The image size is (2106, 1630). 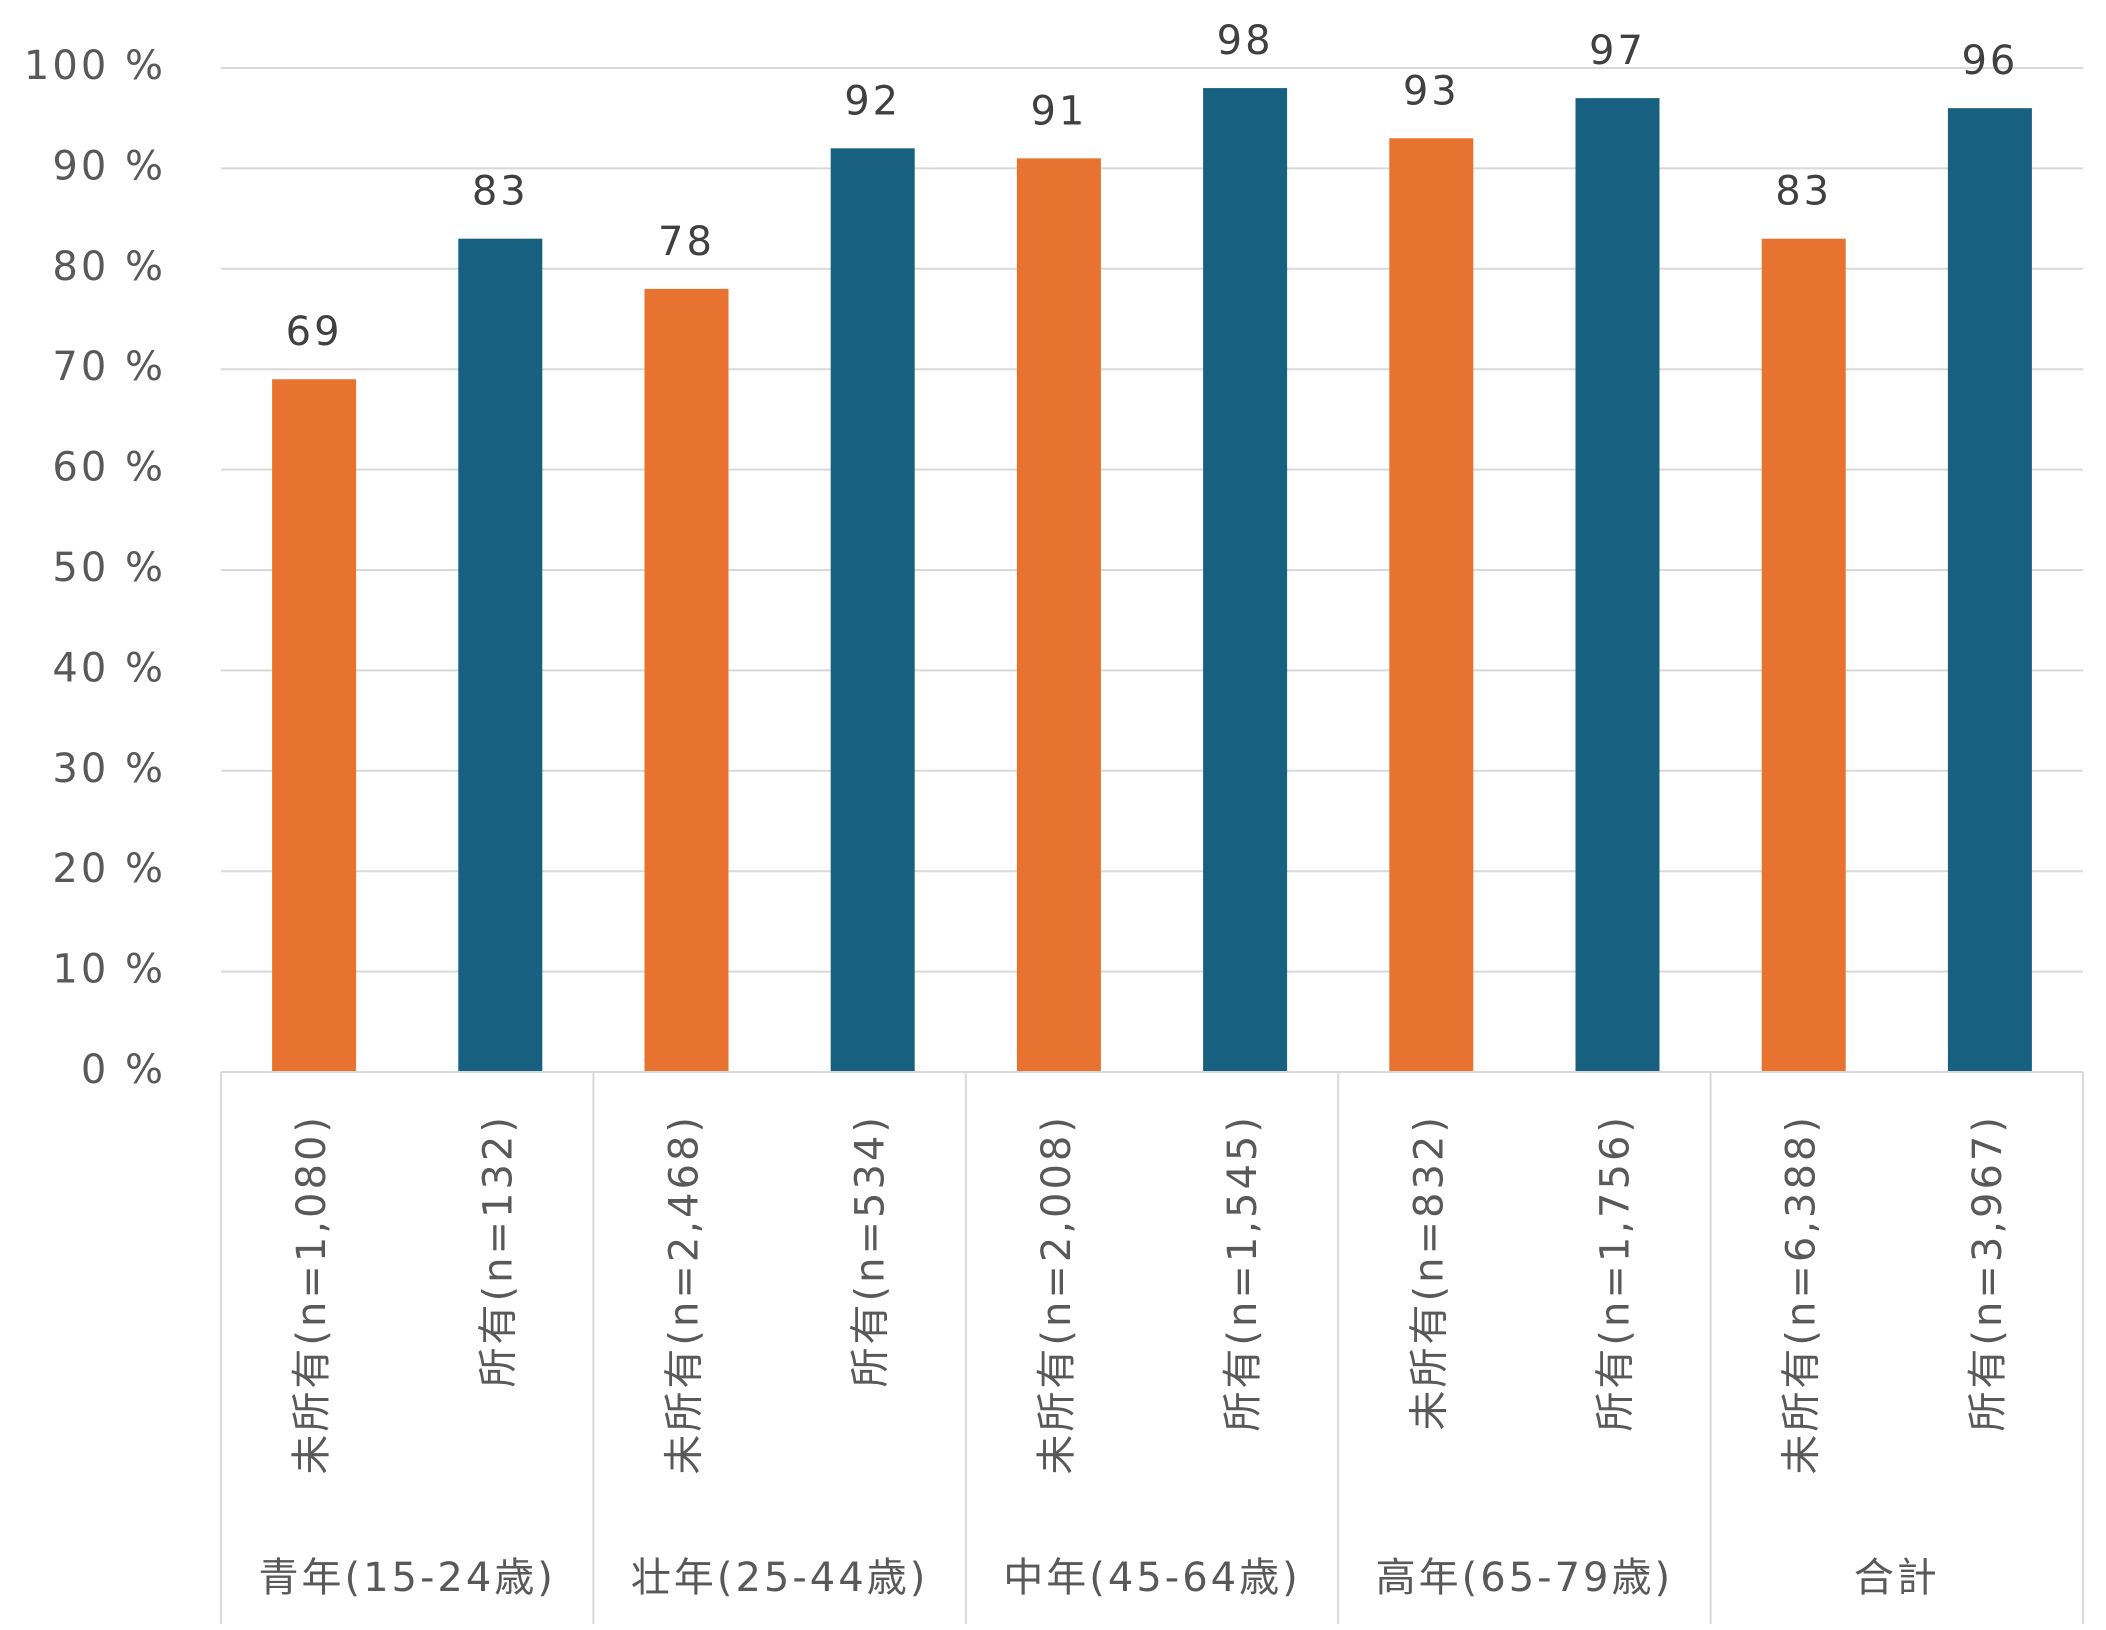 What do you see at coordinates (109, 970) in the screenshot?
I see `y-tick-label: 10 %` at bounding box center [109, 970].